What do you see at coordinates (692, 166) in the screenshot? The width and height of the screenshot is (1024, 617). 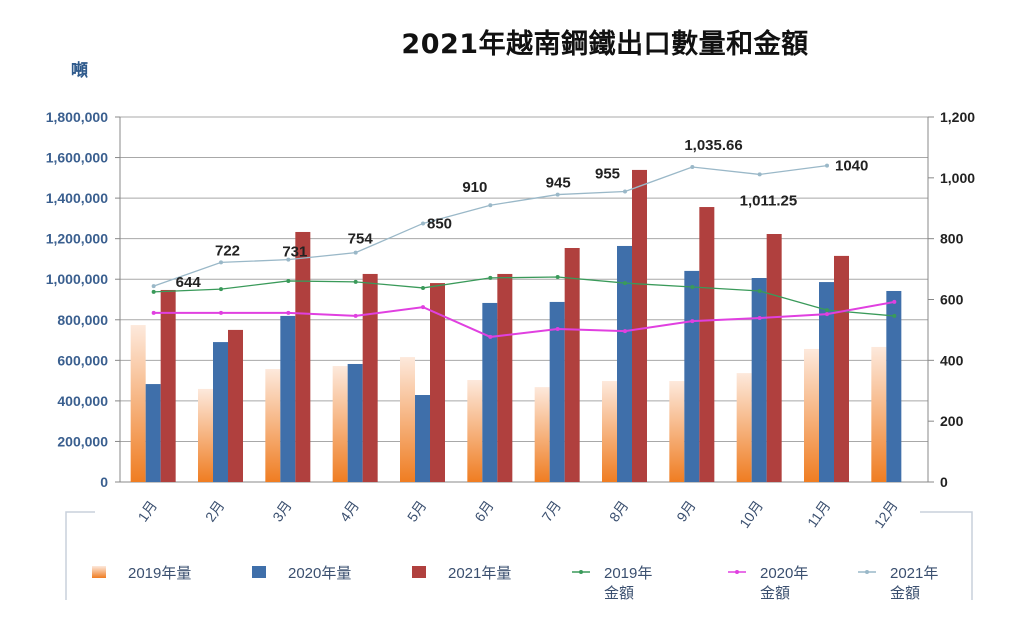 I see `point-2021年金額-9月` at bounding box center [692, 166].